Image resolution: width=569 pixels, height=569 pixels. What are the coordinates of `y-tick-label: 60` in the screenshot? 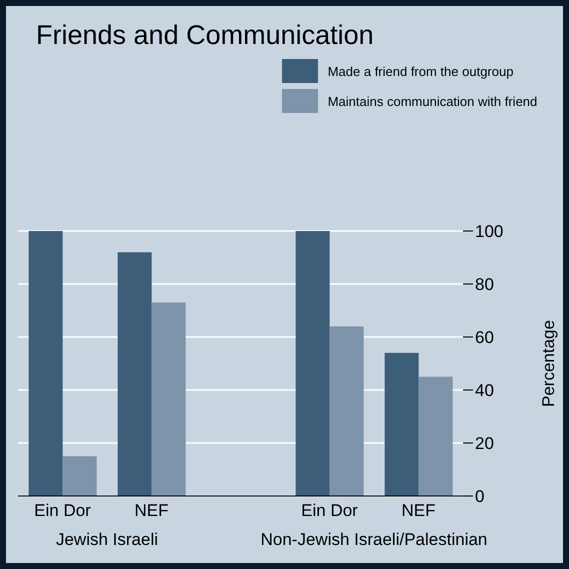 It's located at (484, 338).